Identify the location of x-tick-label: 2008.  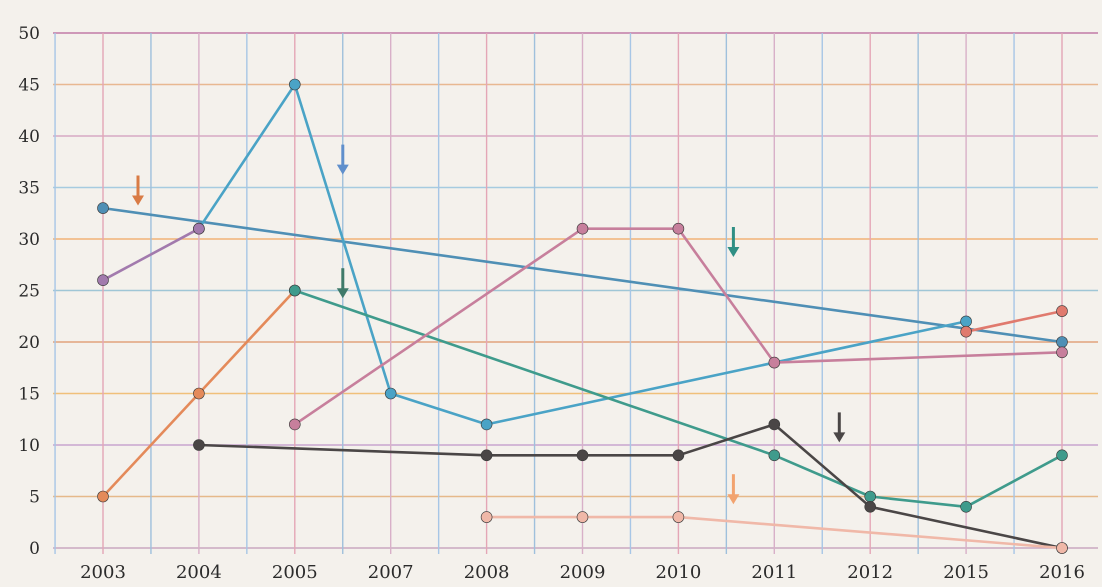
(487, 572).